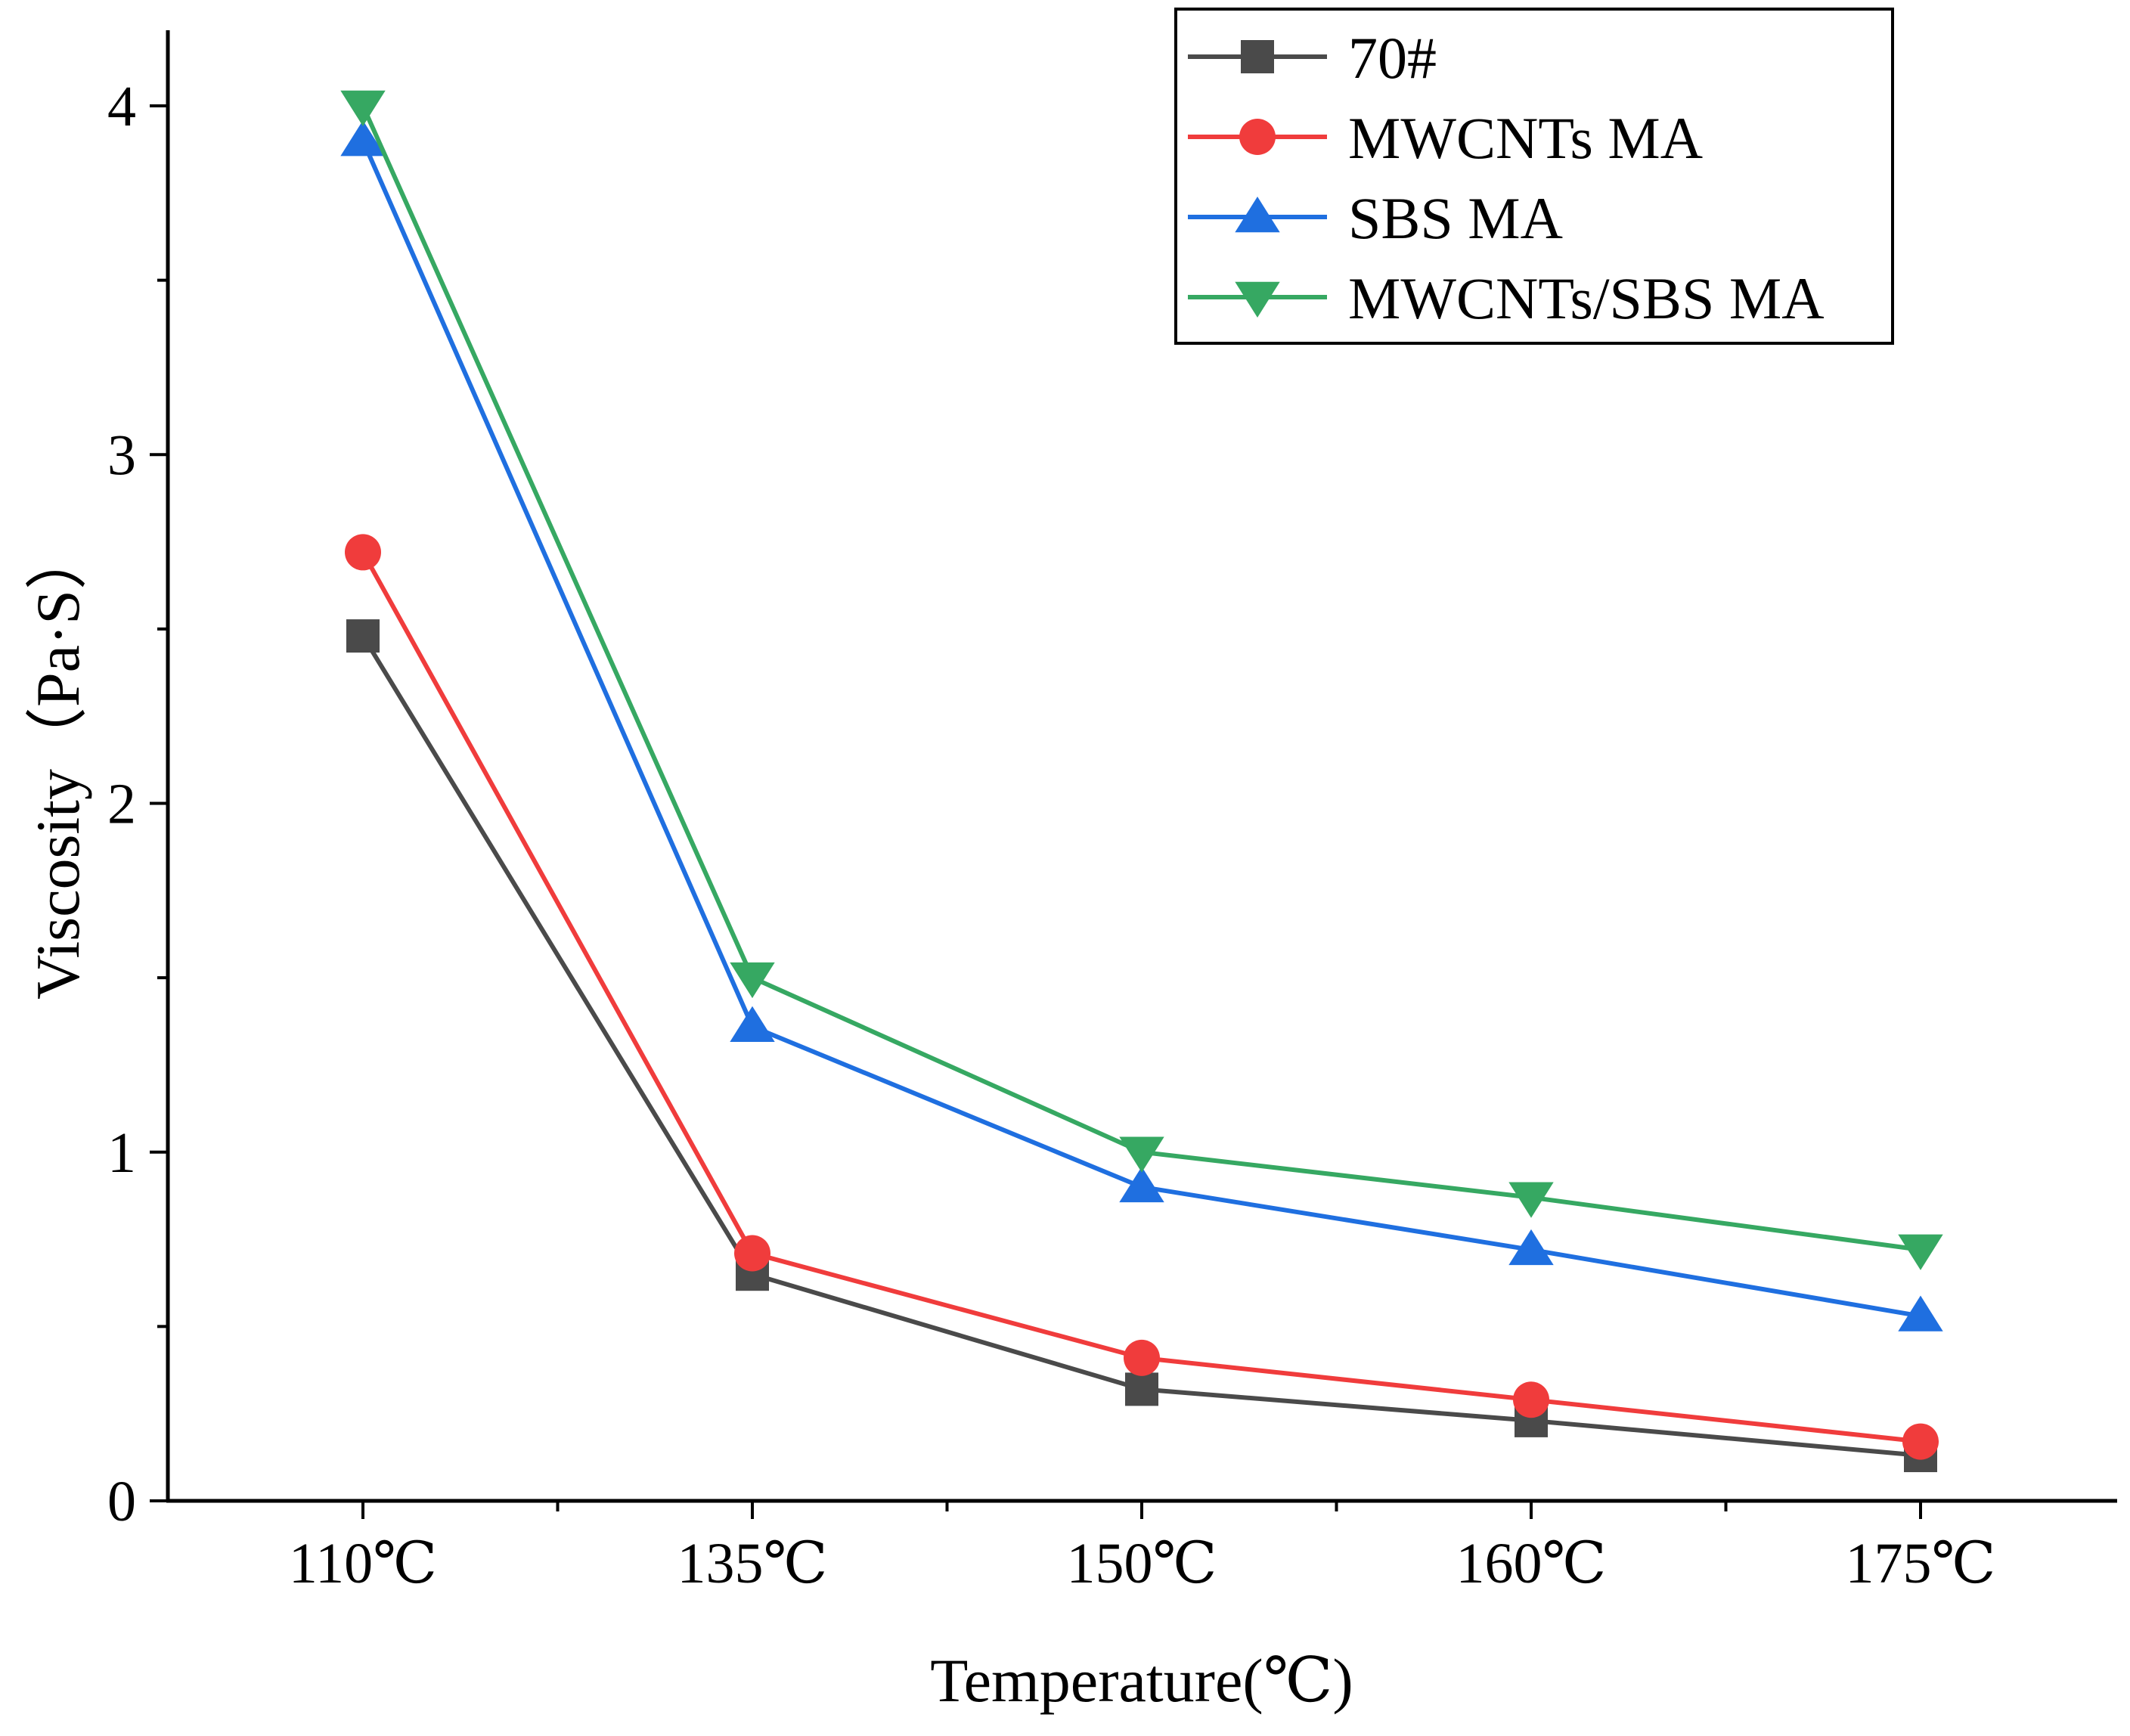 The image size is (2130, 1736). Describe the element at coordinates (121, 804) in the screenshot. I see `y-tick-label: 2` at that location.